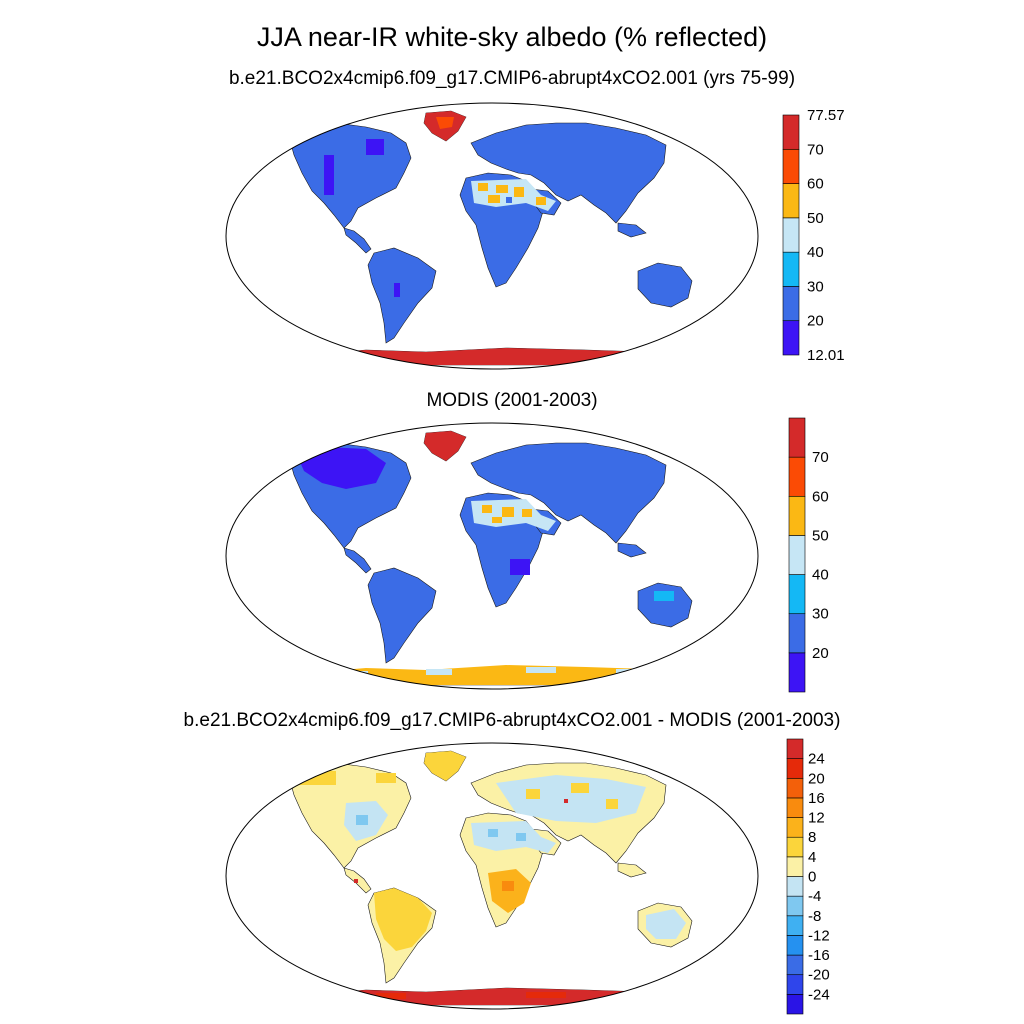  Describe the element at coordinates (814, 916) in the screenshot. I see `colorbar-3-label: -8` at that location.